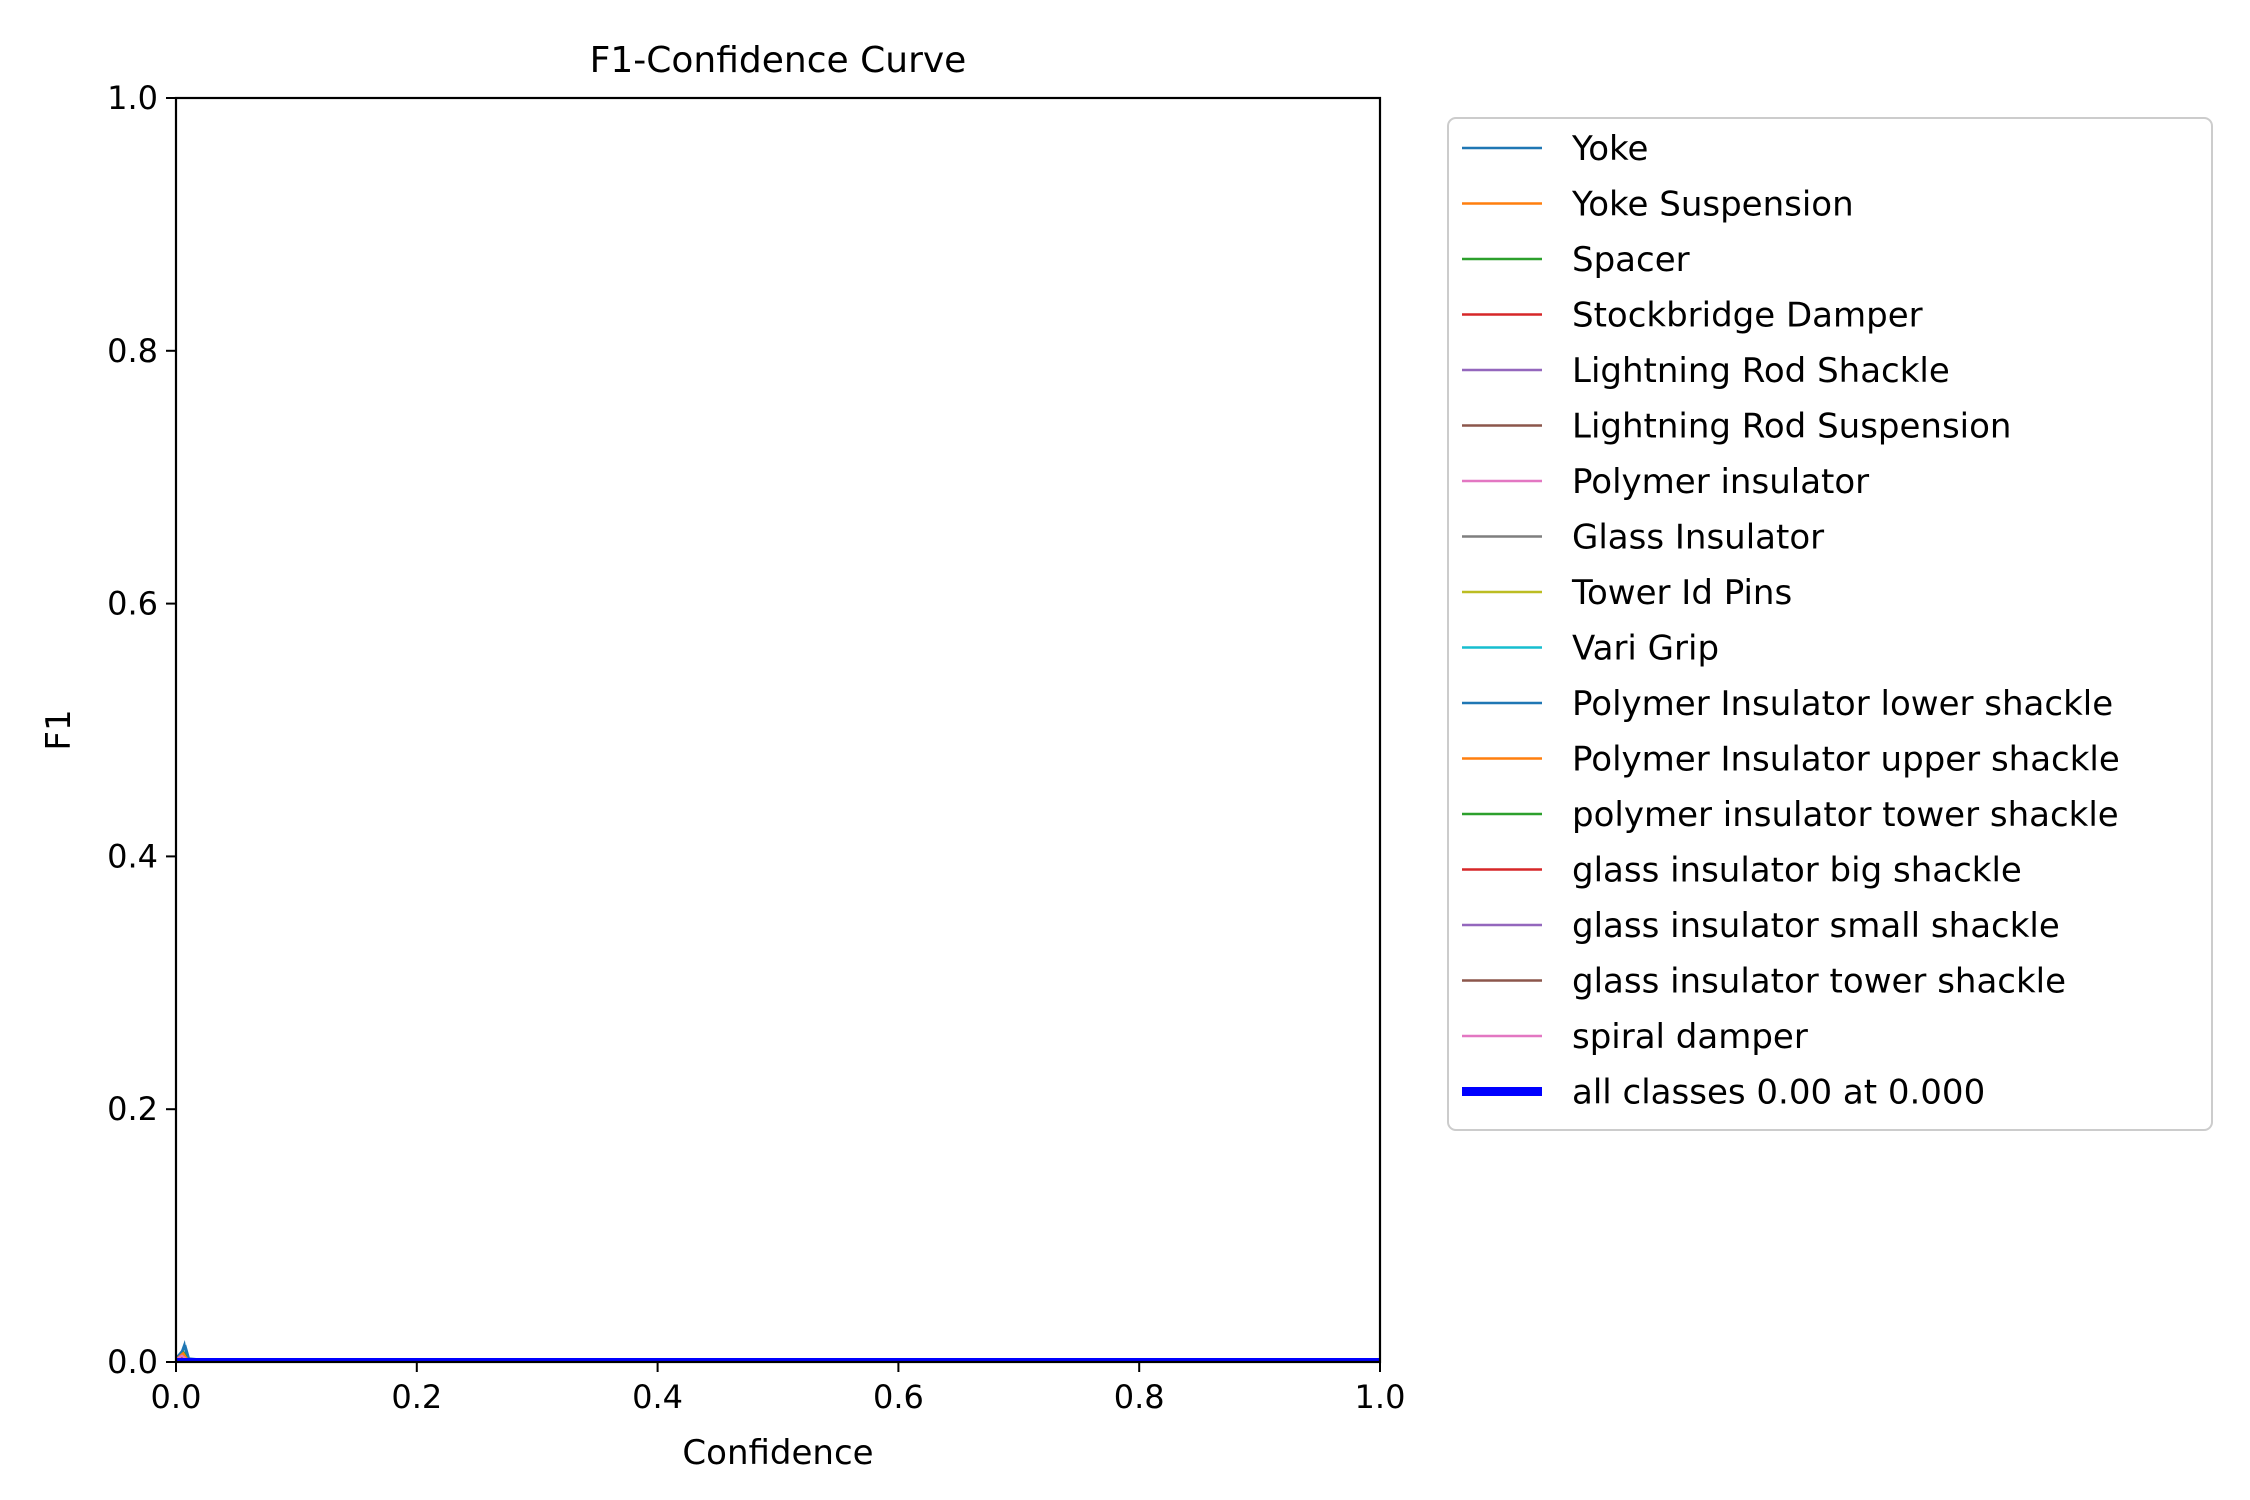  I want to click on legend-label: spiral damper, so click(1690, 1037).